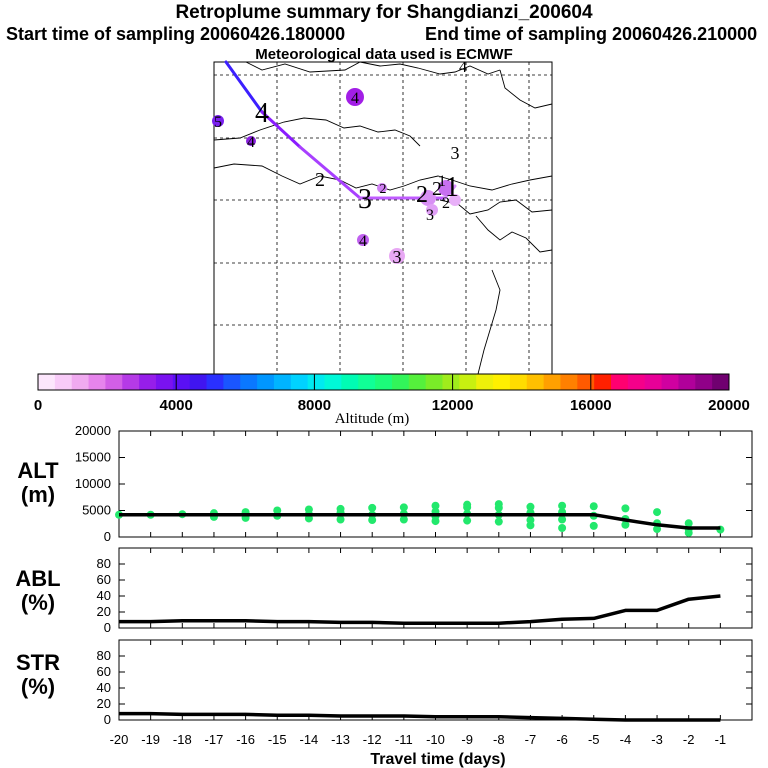  Describe the element at coordinates (721, 739) in the screenshot. I see `x-tick-label: -1` at that location.